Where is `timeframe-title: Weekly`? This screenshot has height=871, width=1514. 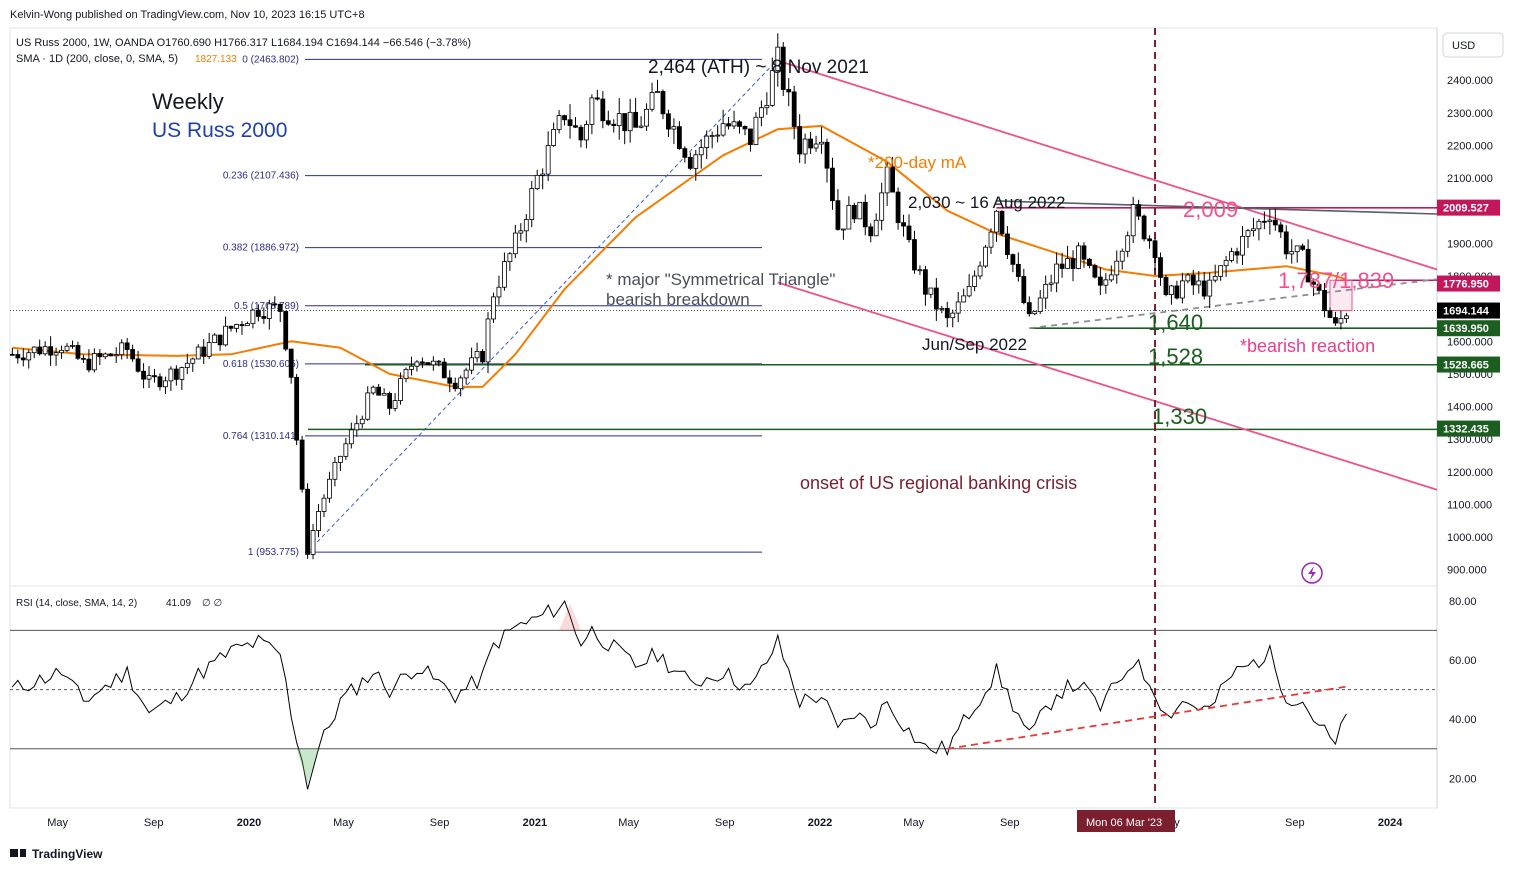 timeframe-title: Weekly is located at coordinates (188, 101).